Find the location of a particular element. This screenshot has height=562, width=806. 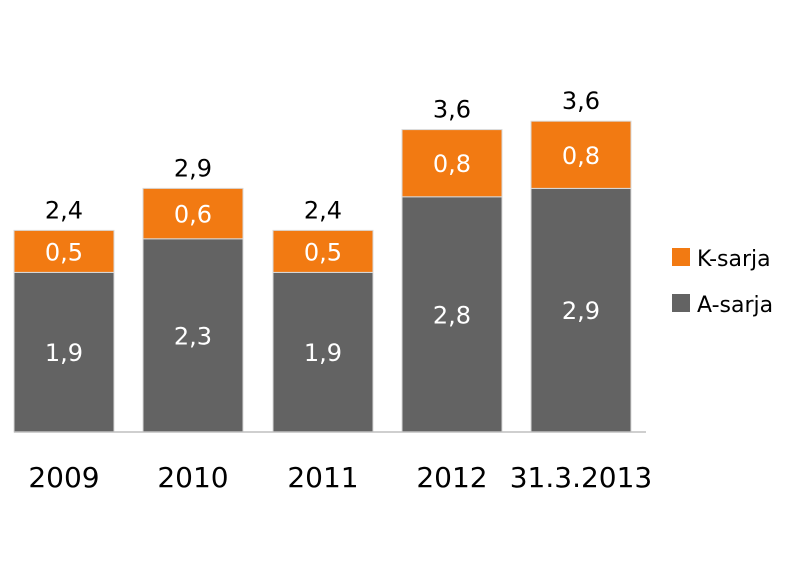

data-label-k-sarja-2011: 0,5 is located at coordinates (323, 252).